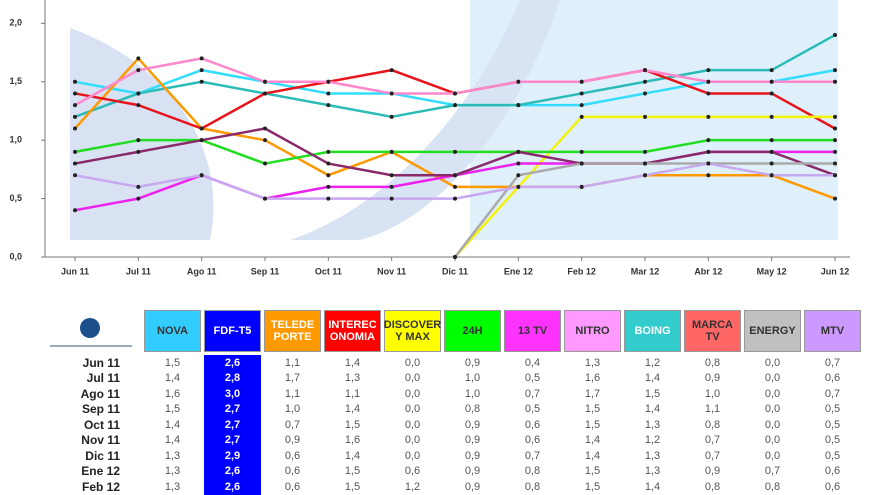 The image size is (880, 495). Describe the element at coordinates (265, 271) in the screenshot. I see `x-tick-label: Sep 11` at that location.